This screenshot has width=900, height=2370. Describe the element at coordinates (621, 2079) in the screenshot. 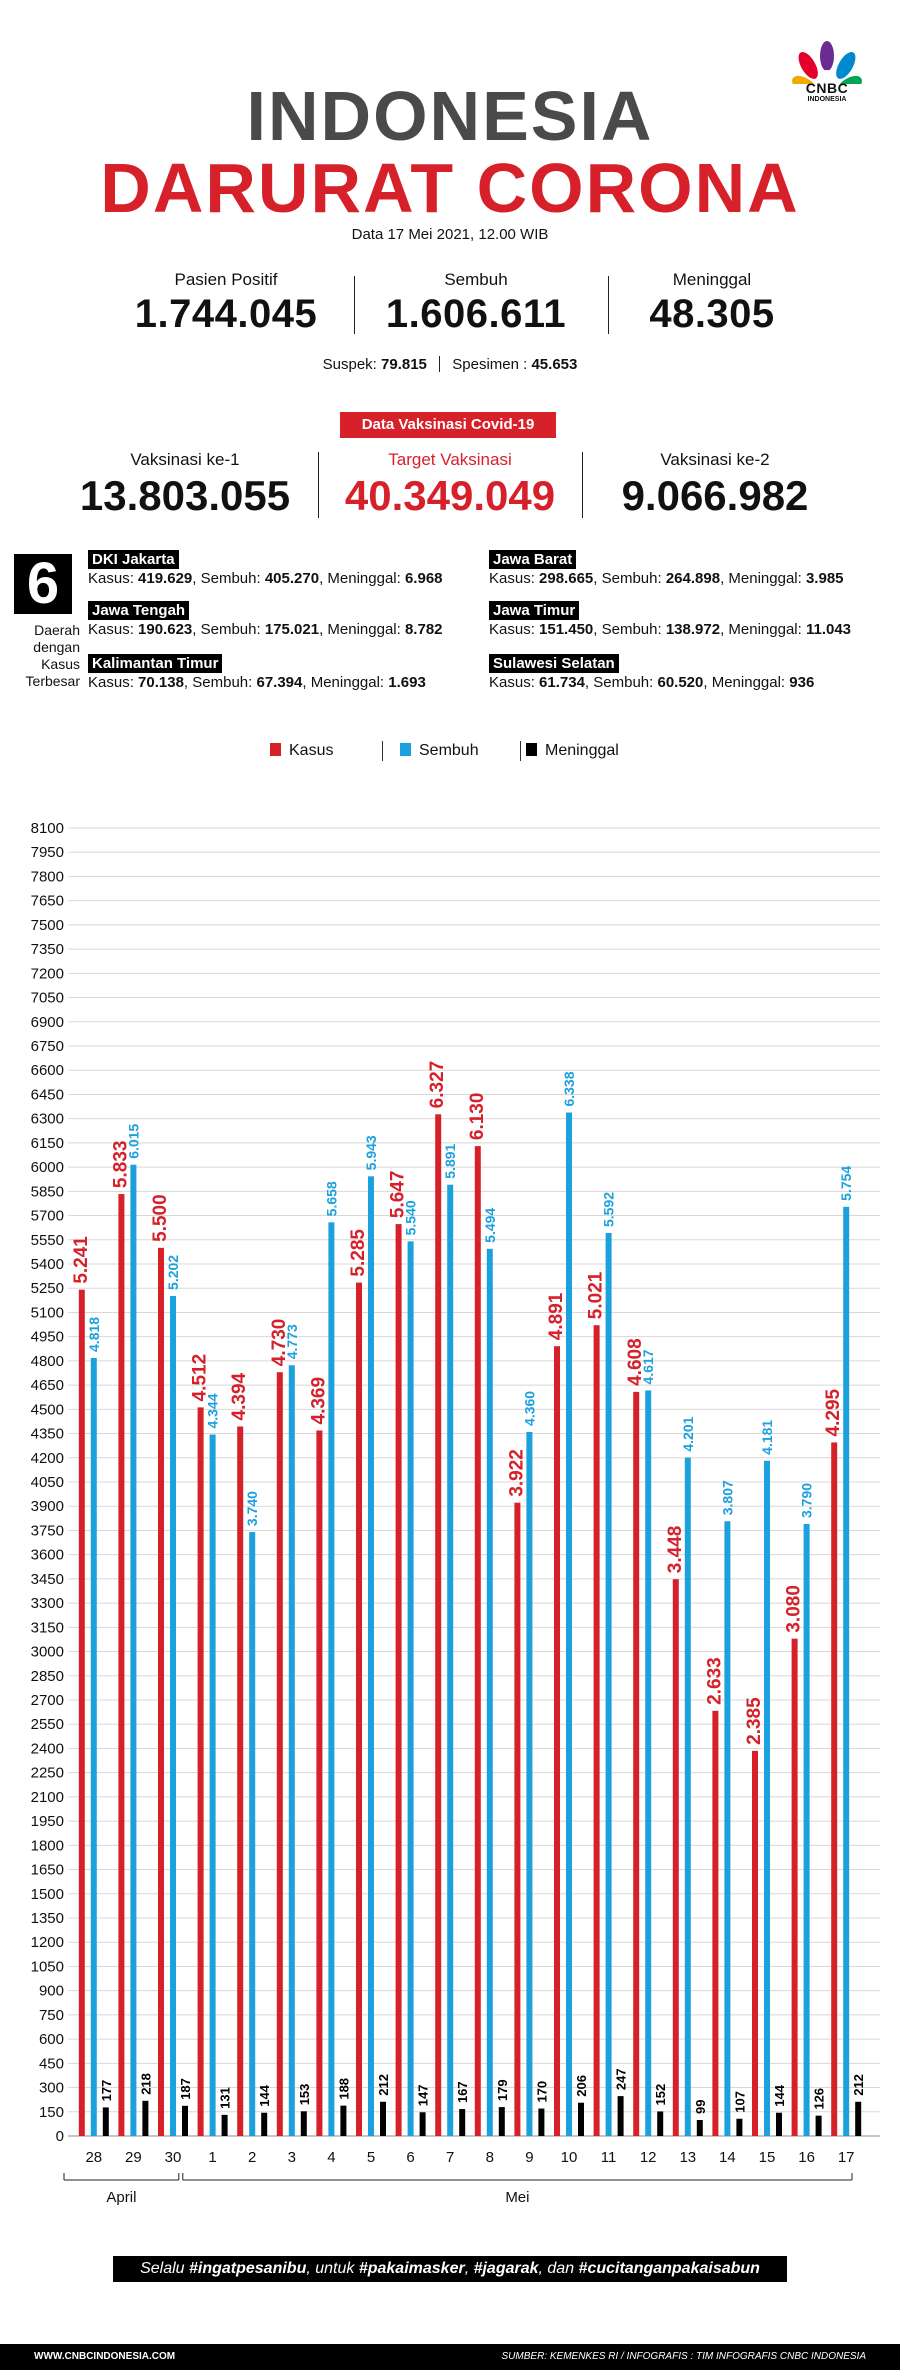

I see `data-label-meninggal: 247` at that location.